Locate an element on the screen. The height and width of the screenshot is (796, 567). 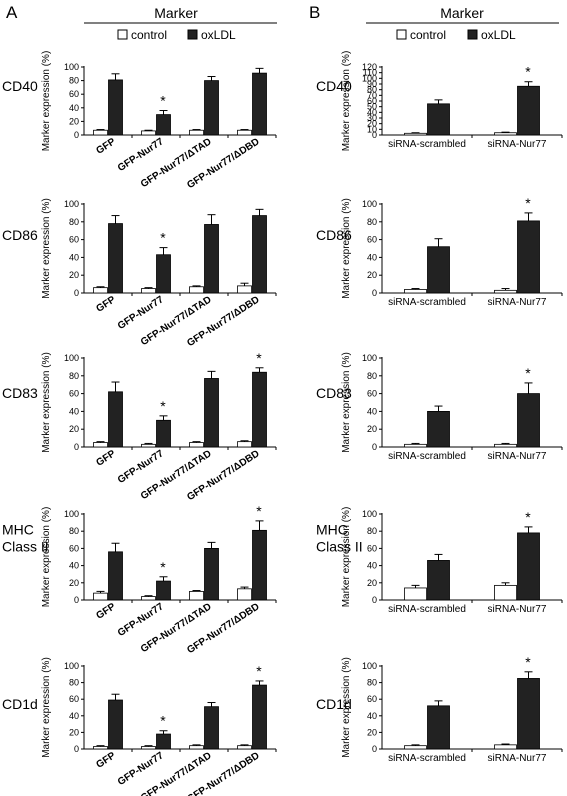
a-cd1d-ytick-label-60: 60 is located at coordinates (74, 699).